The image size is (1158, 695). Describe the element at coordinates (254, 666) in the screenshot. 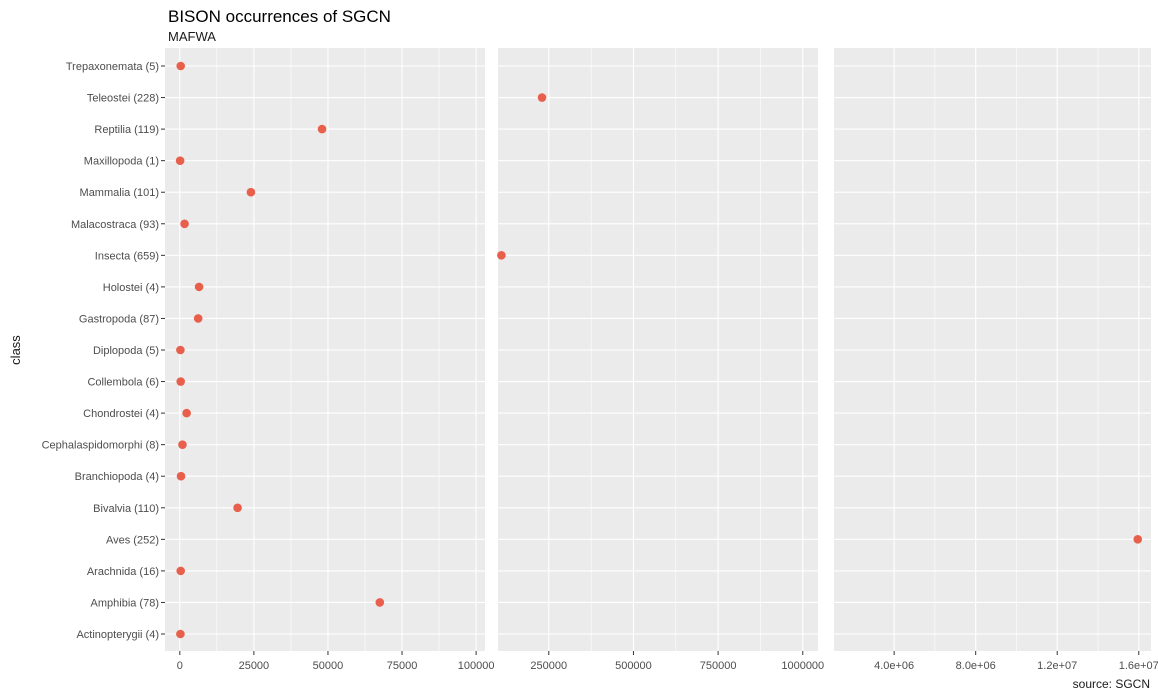

I see `x-tick-label: 25000` at that location.